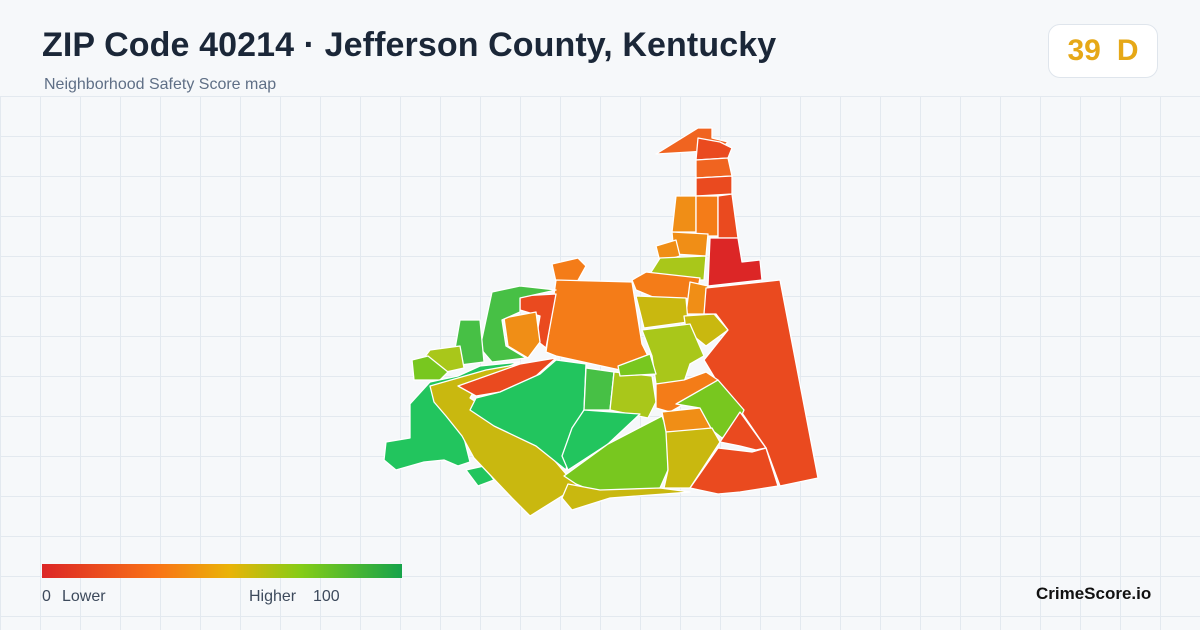 Image resolution: width=1200 pixels, height=630 pixels. Describe the element at coordinates (1127, 50) in the screenshot. I see `safety-score-grade: D` at that location.